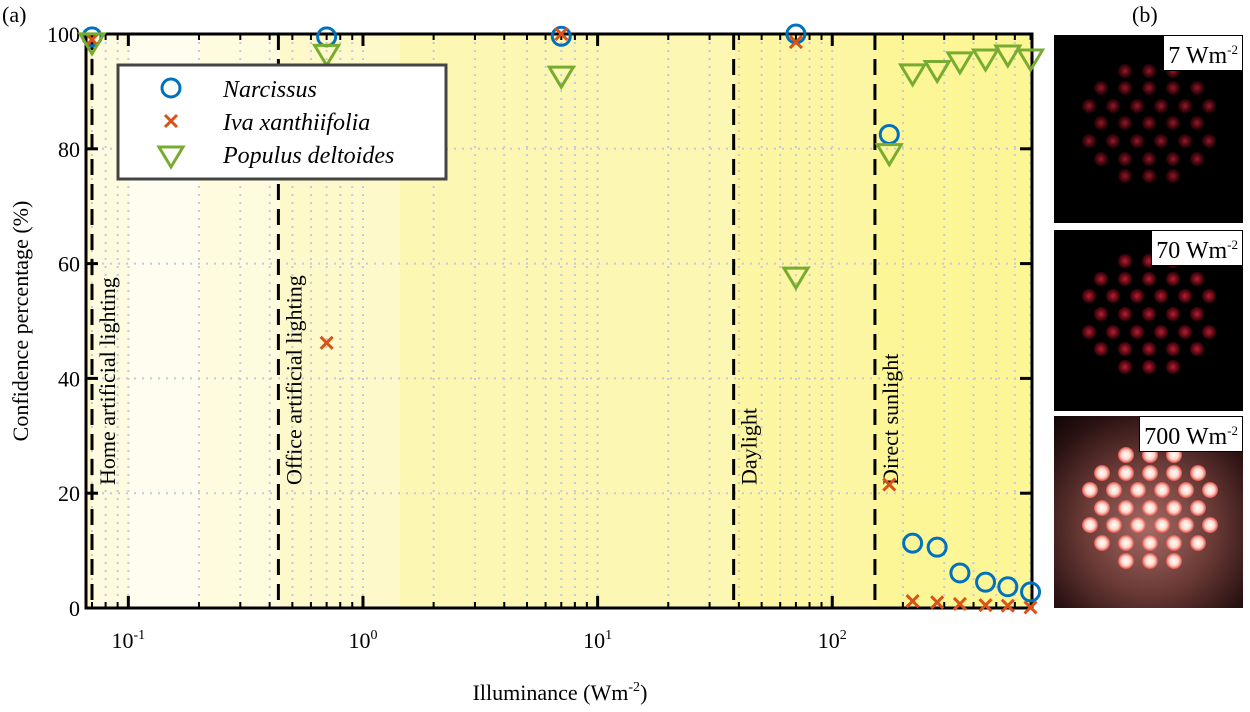  Describe the element at coordinates (597, 640) in the screenshot. I see `x-tick-label: 10¹` at that location.